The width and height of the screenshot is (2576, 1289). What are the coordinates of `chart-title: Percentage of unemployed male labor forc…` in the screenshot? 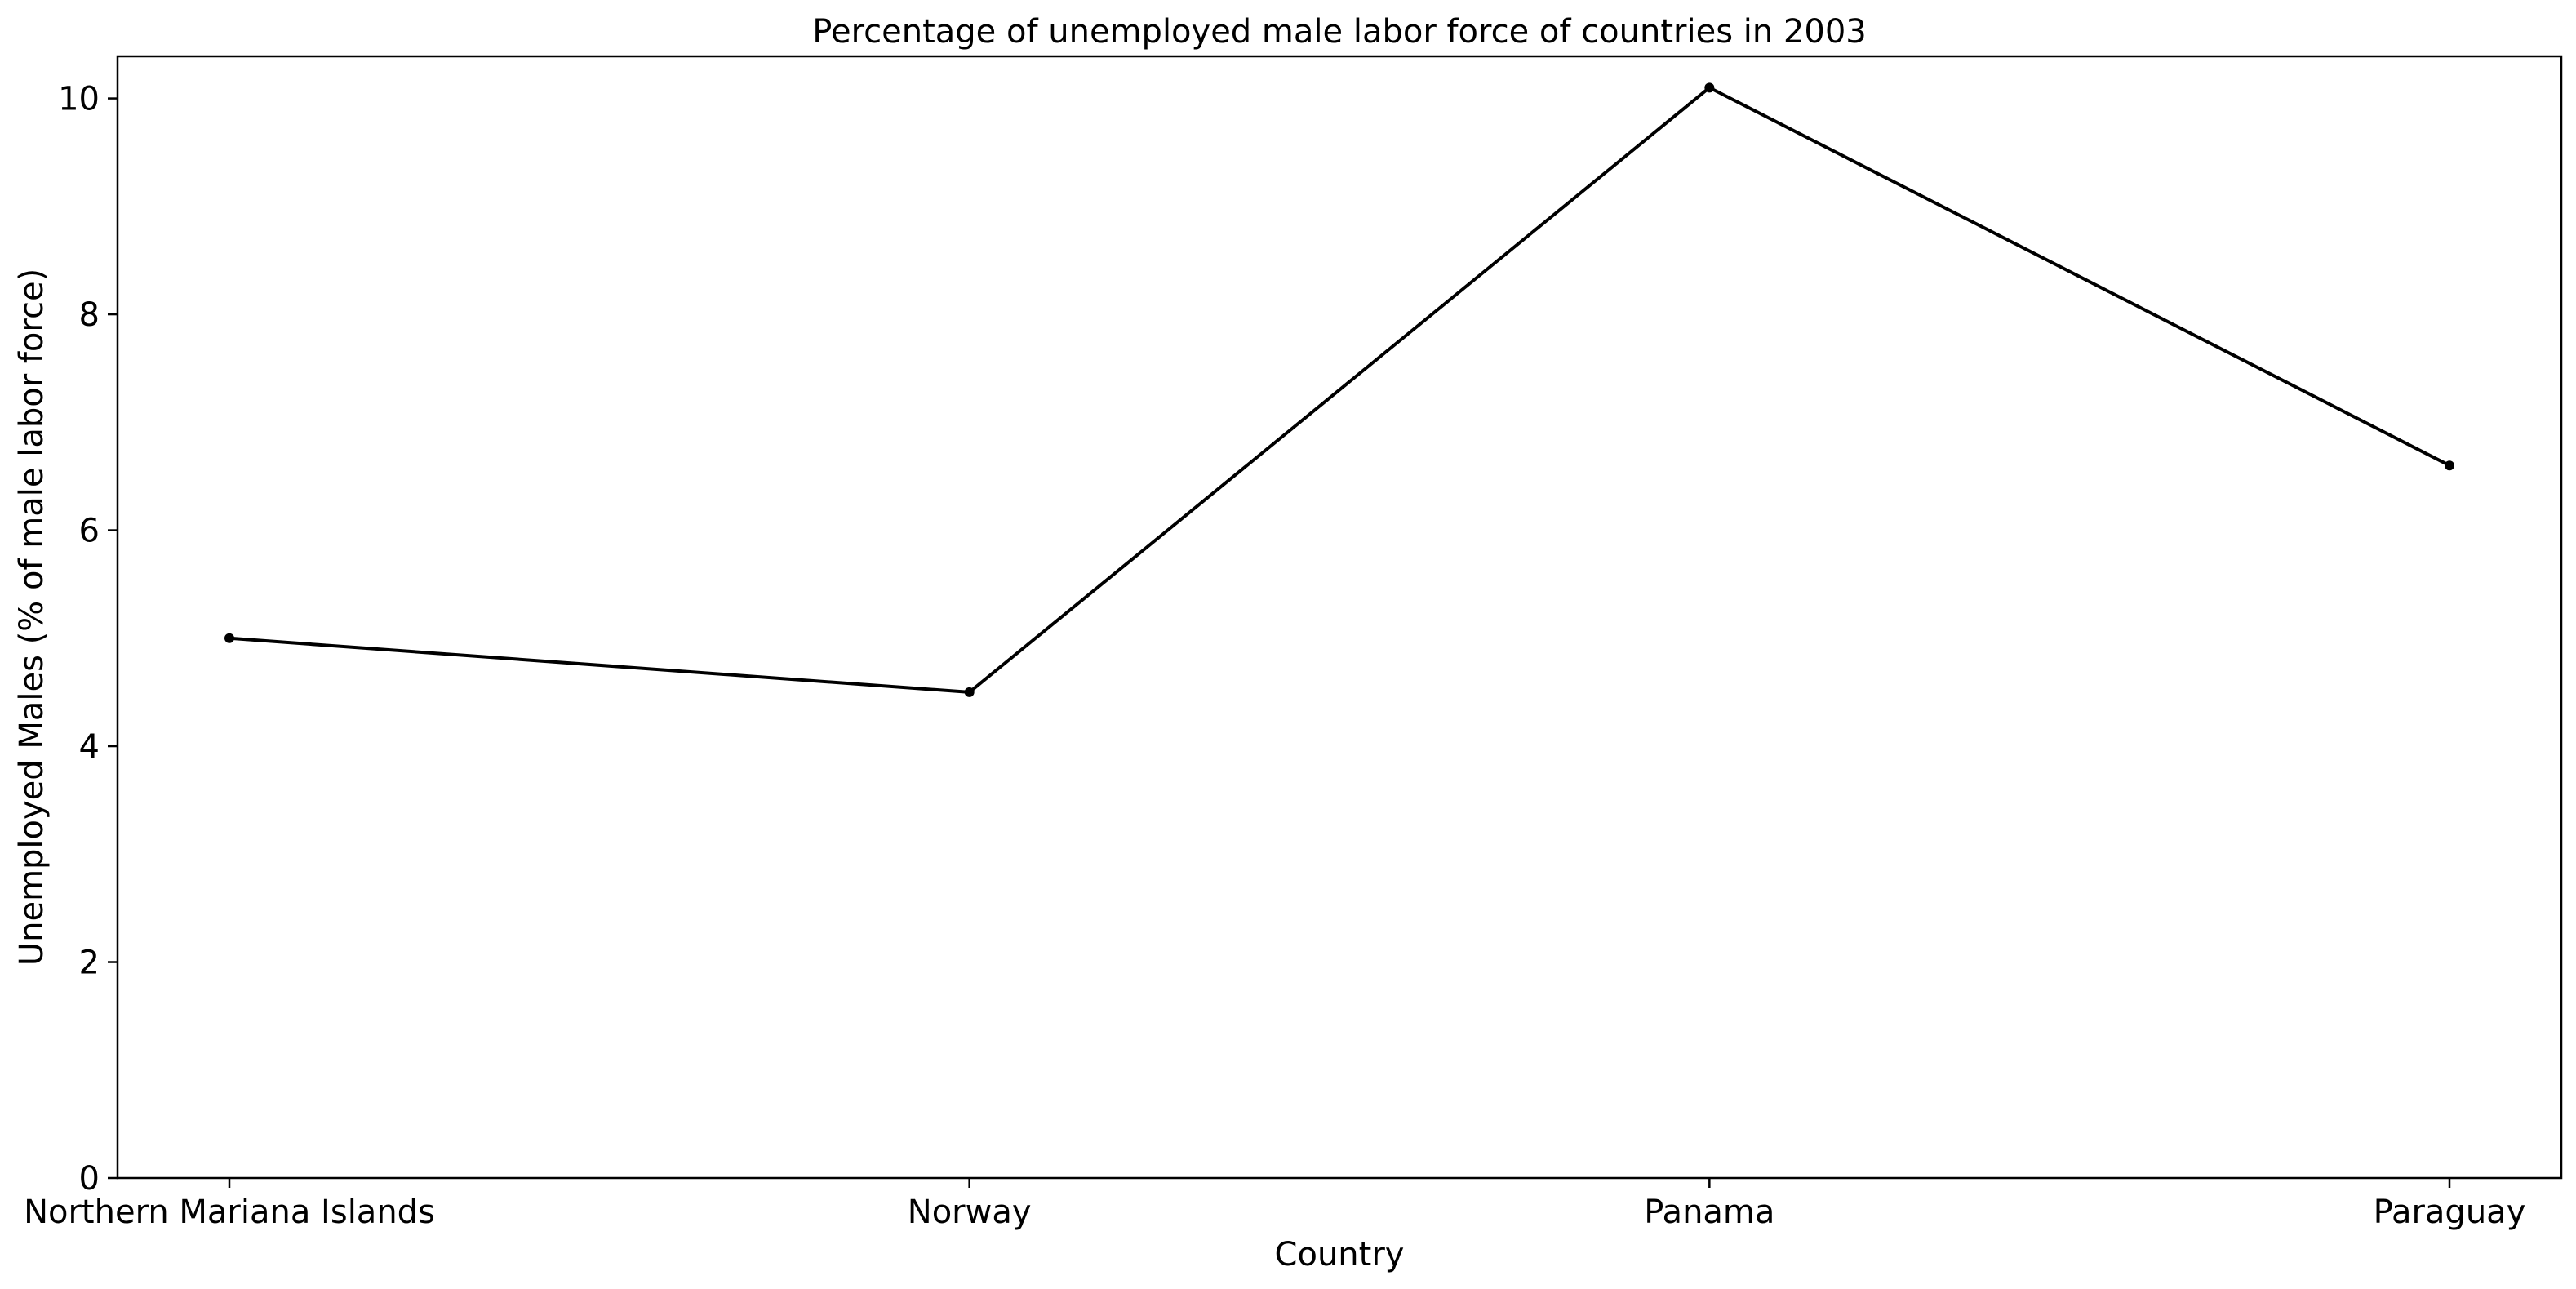 It's located at (1339, 32).